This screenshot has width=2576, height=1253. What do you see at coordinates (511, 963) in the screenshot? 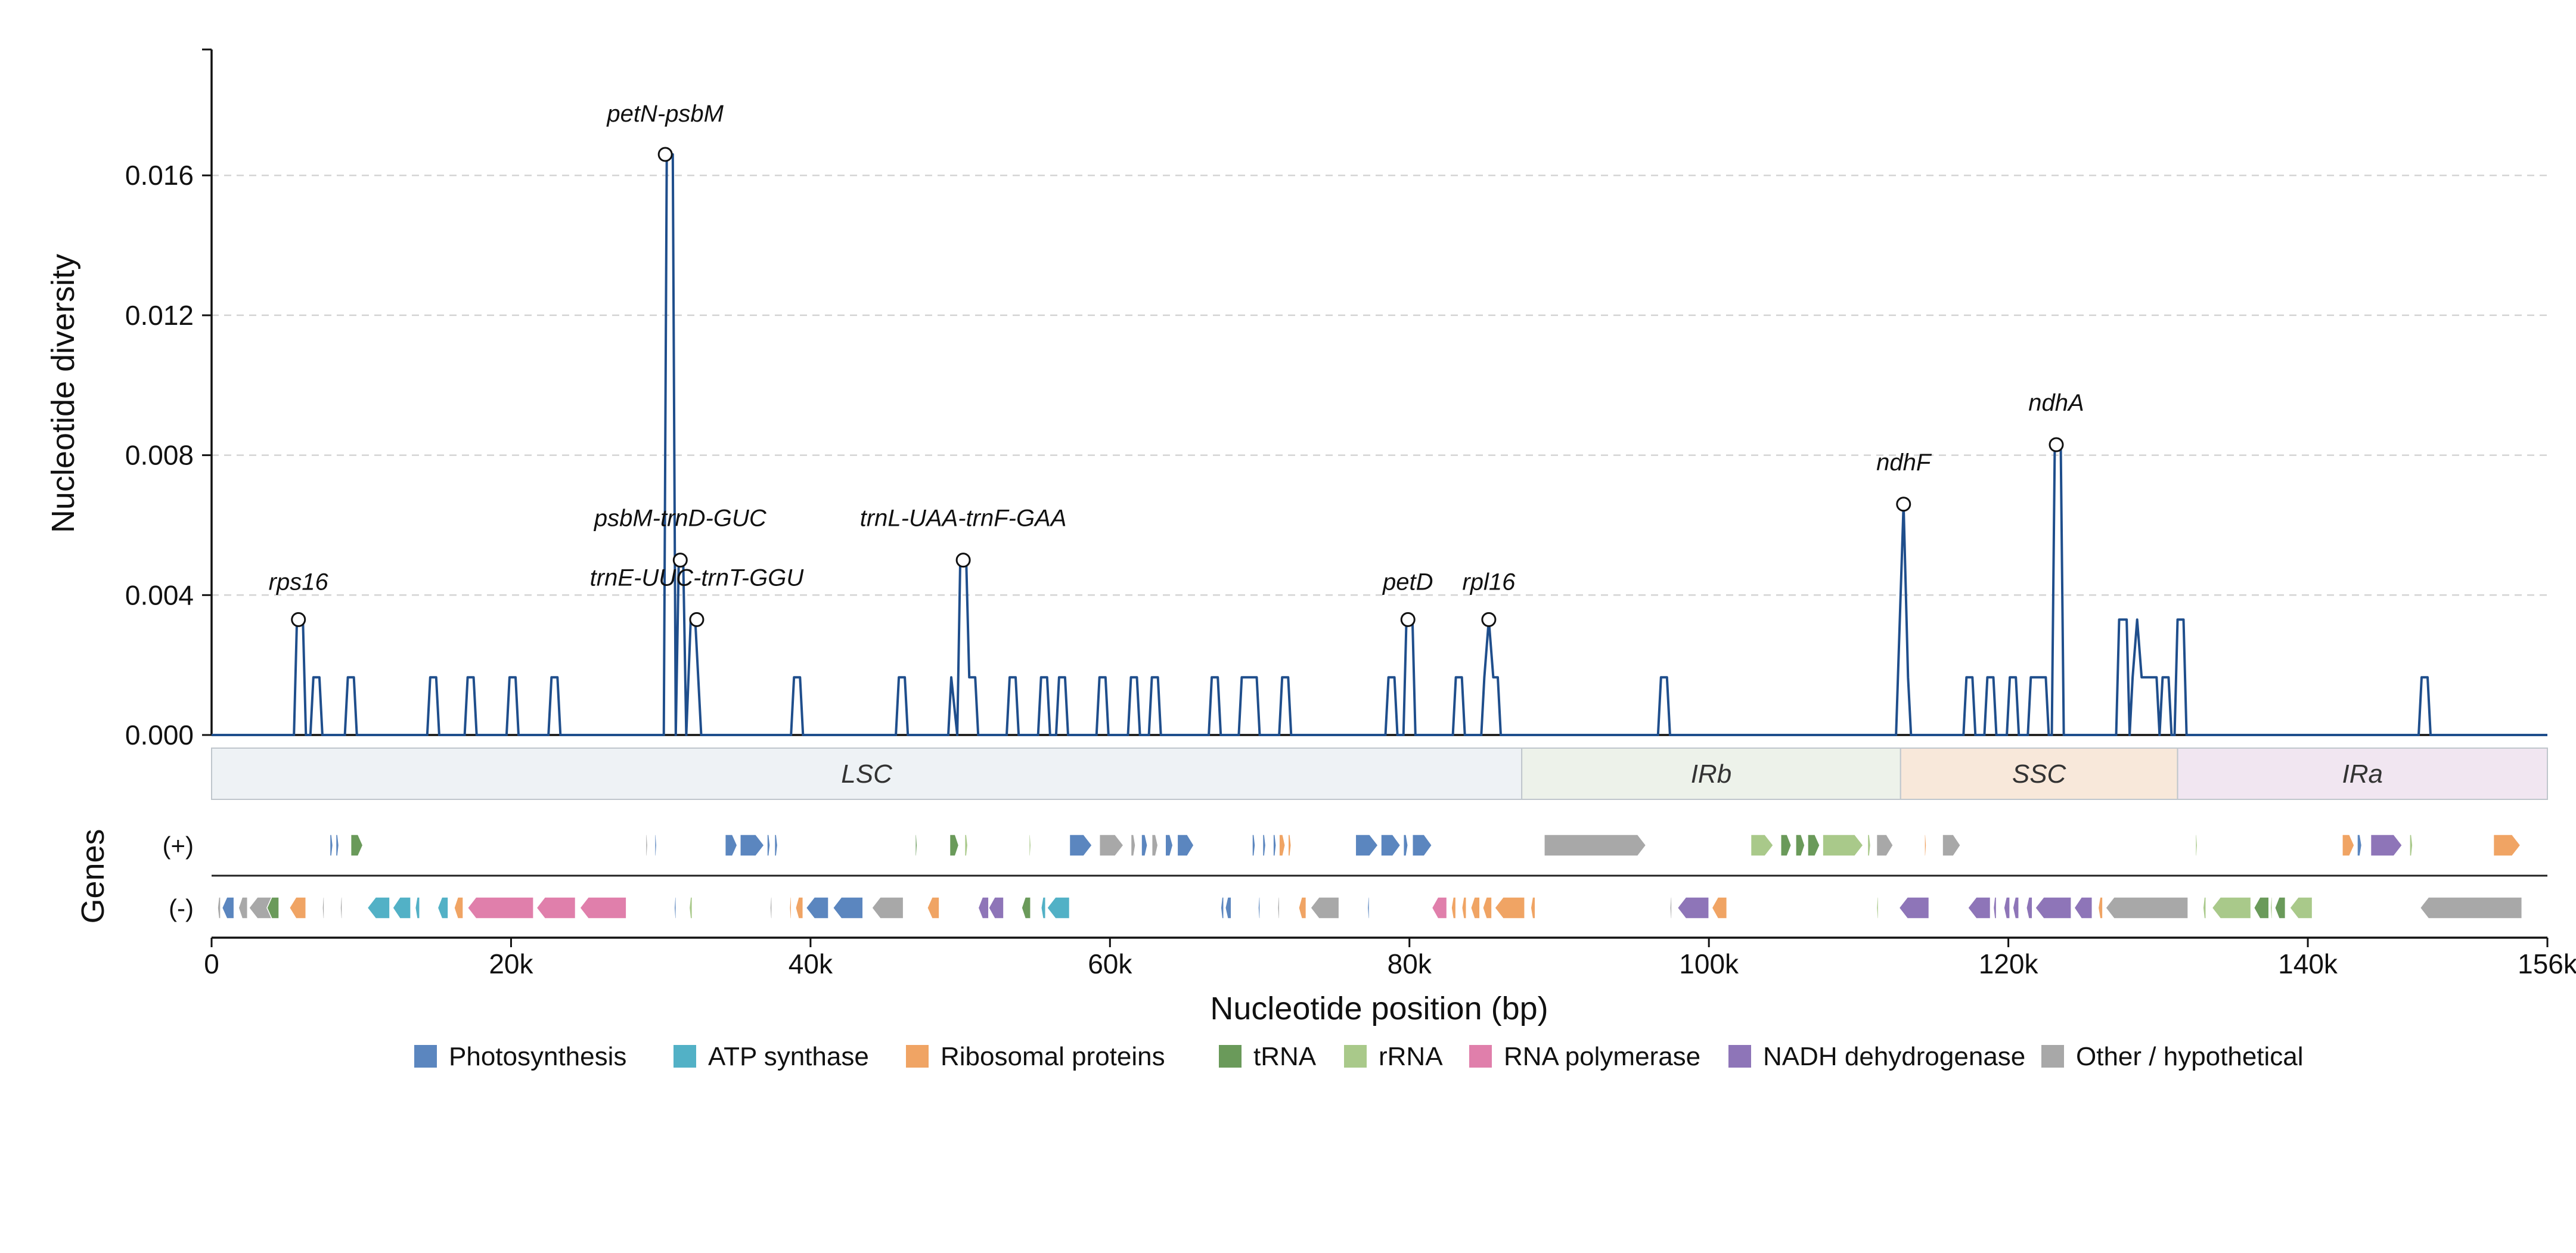
I see `x-tick-label: 20k` at bounding box center [511, 963].